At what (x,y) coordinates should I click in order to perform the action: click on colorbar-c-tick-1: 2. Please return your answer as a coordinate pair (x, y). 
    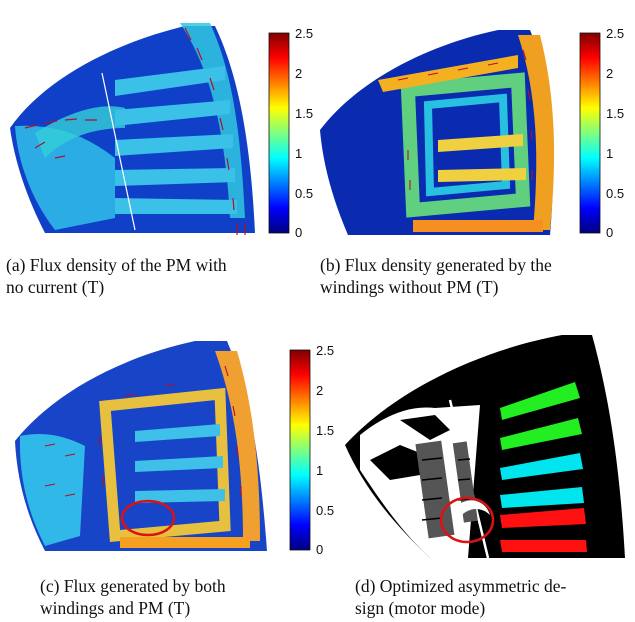
    Looking at the image, I should click on (319, 390).